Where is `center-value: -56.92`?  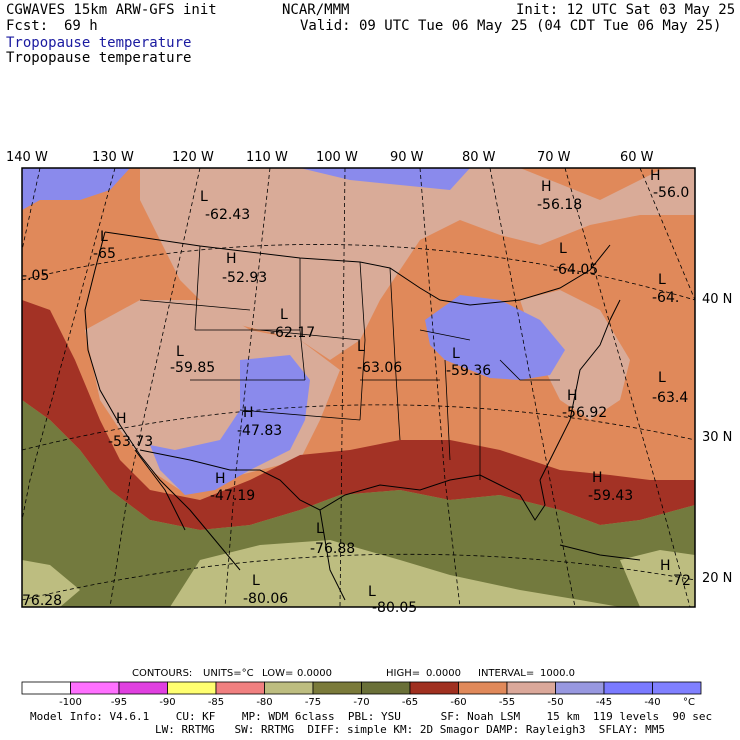 center-value: -56.92 is located at coordinates (584, 413).